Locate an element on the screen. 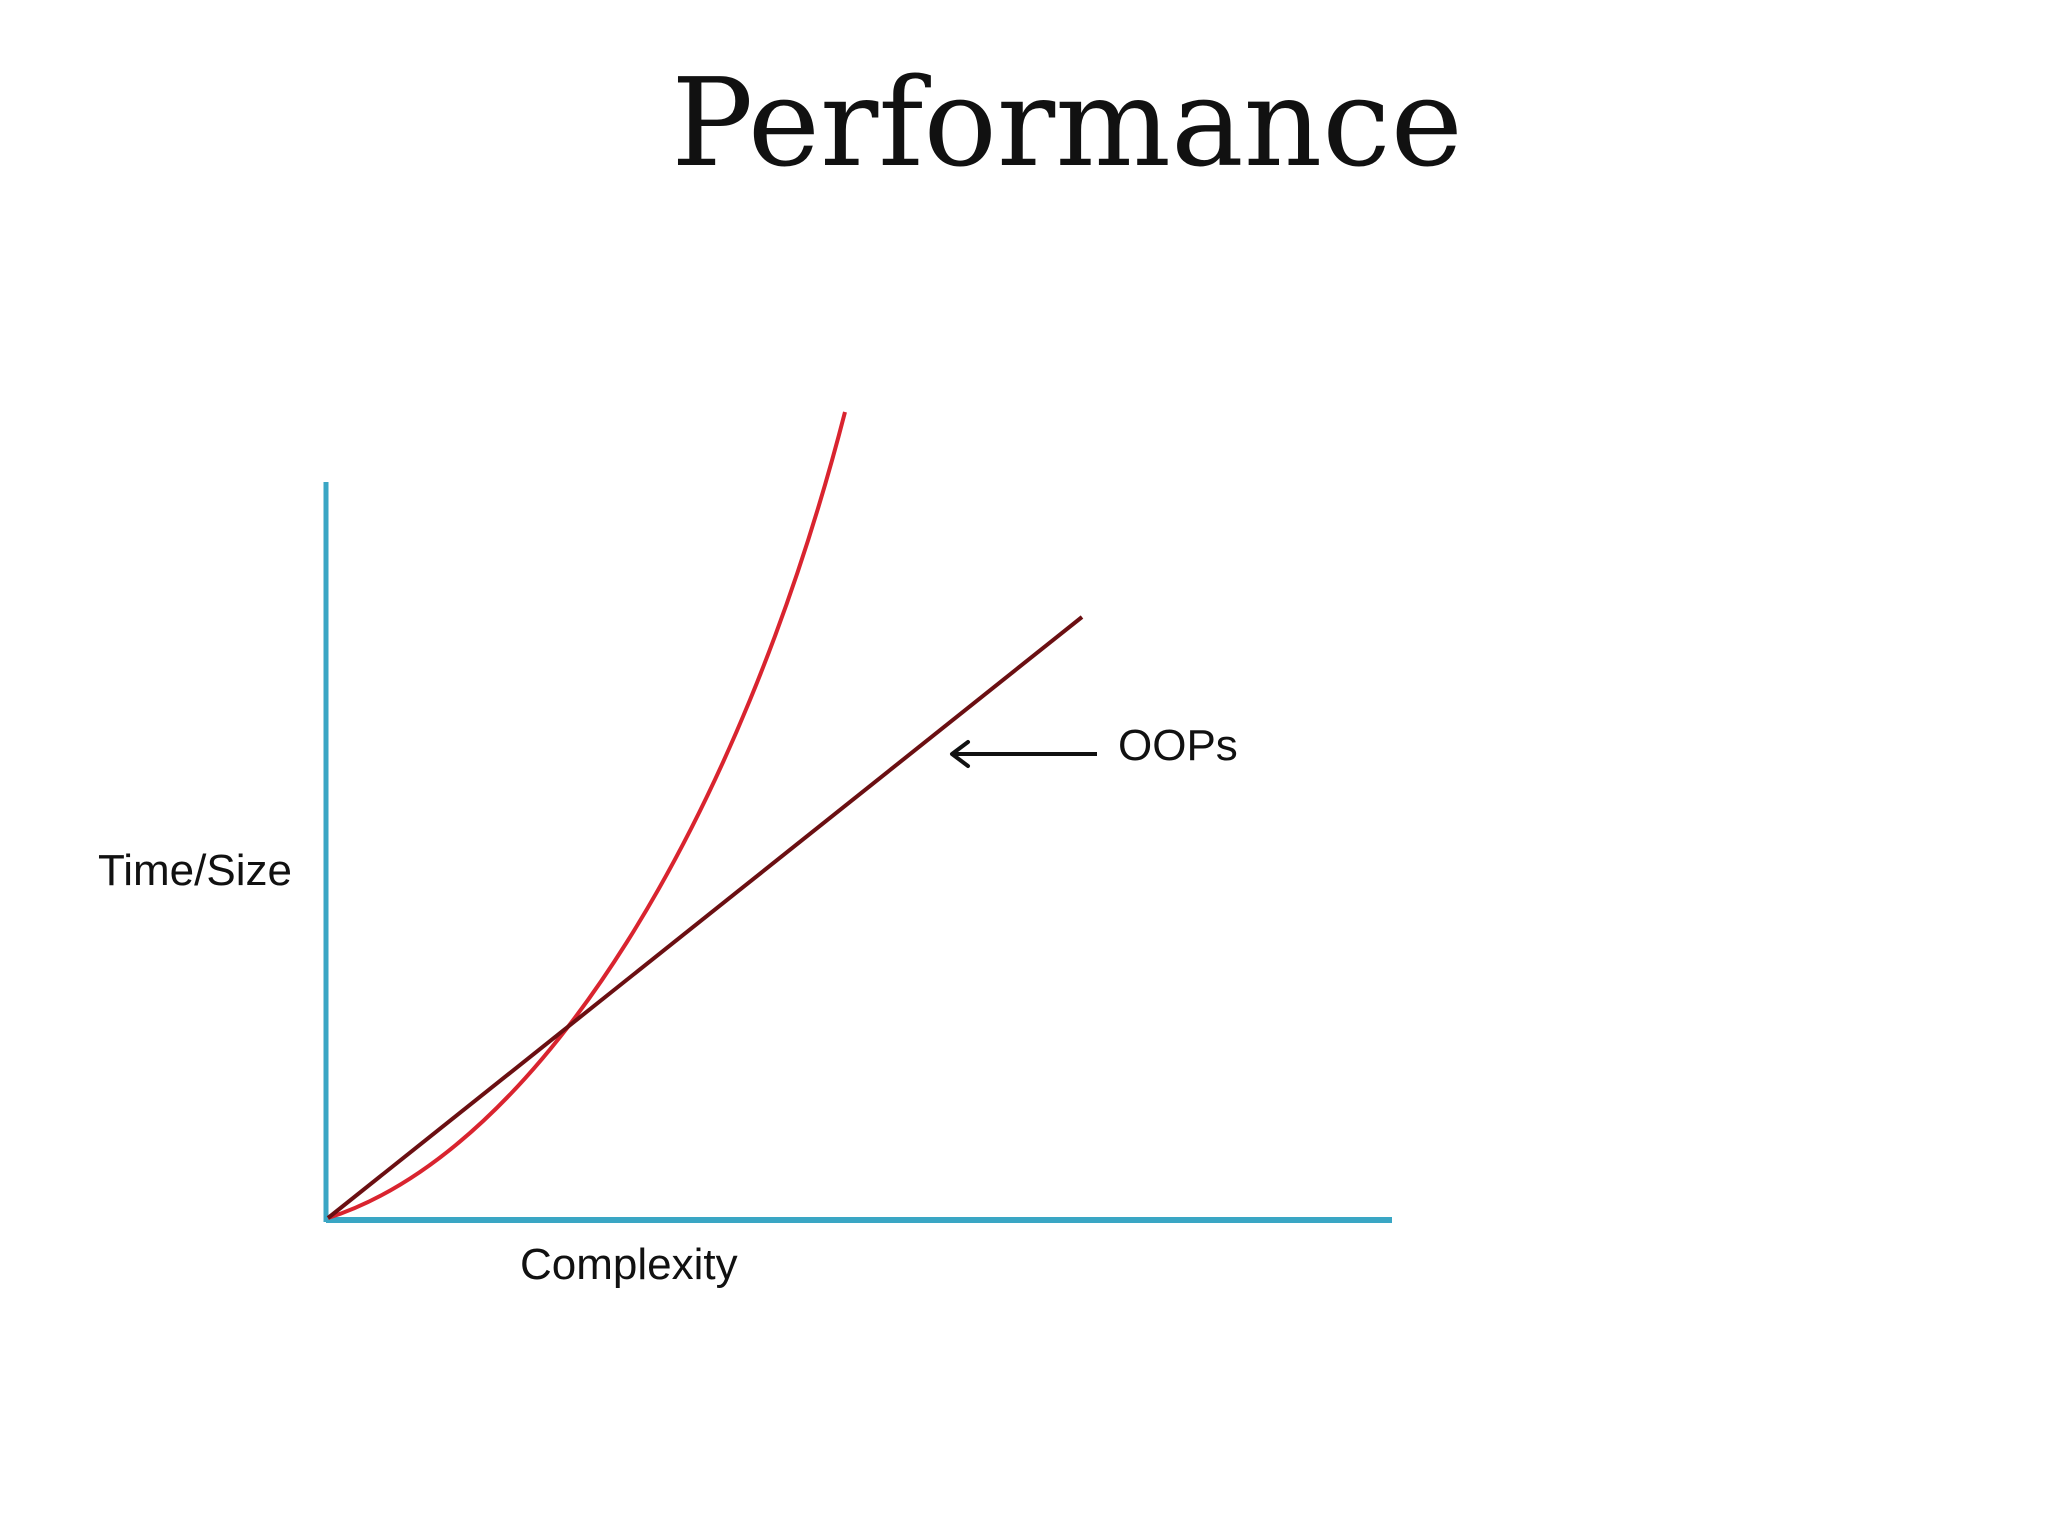  x-axis-label: Complexity is located at coordinates (629, 1264).